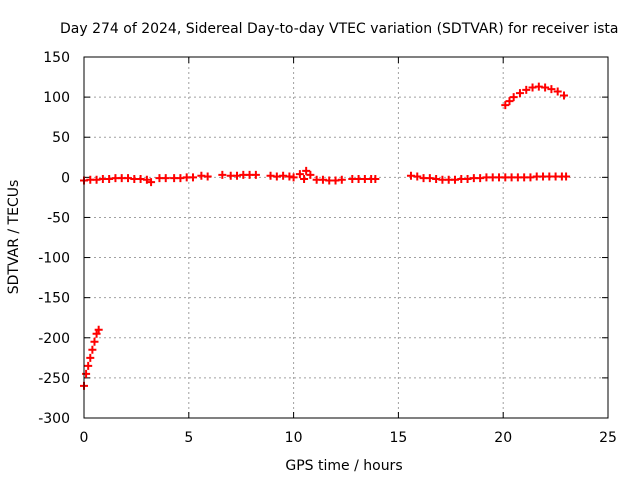 The image size is (640, 480). I want to click on y-tick-label: -200, so click(54, 339).